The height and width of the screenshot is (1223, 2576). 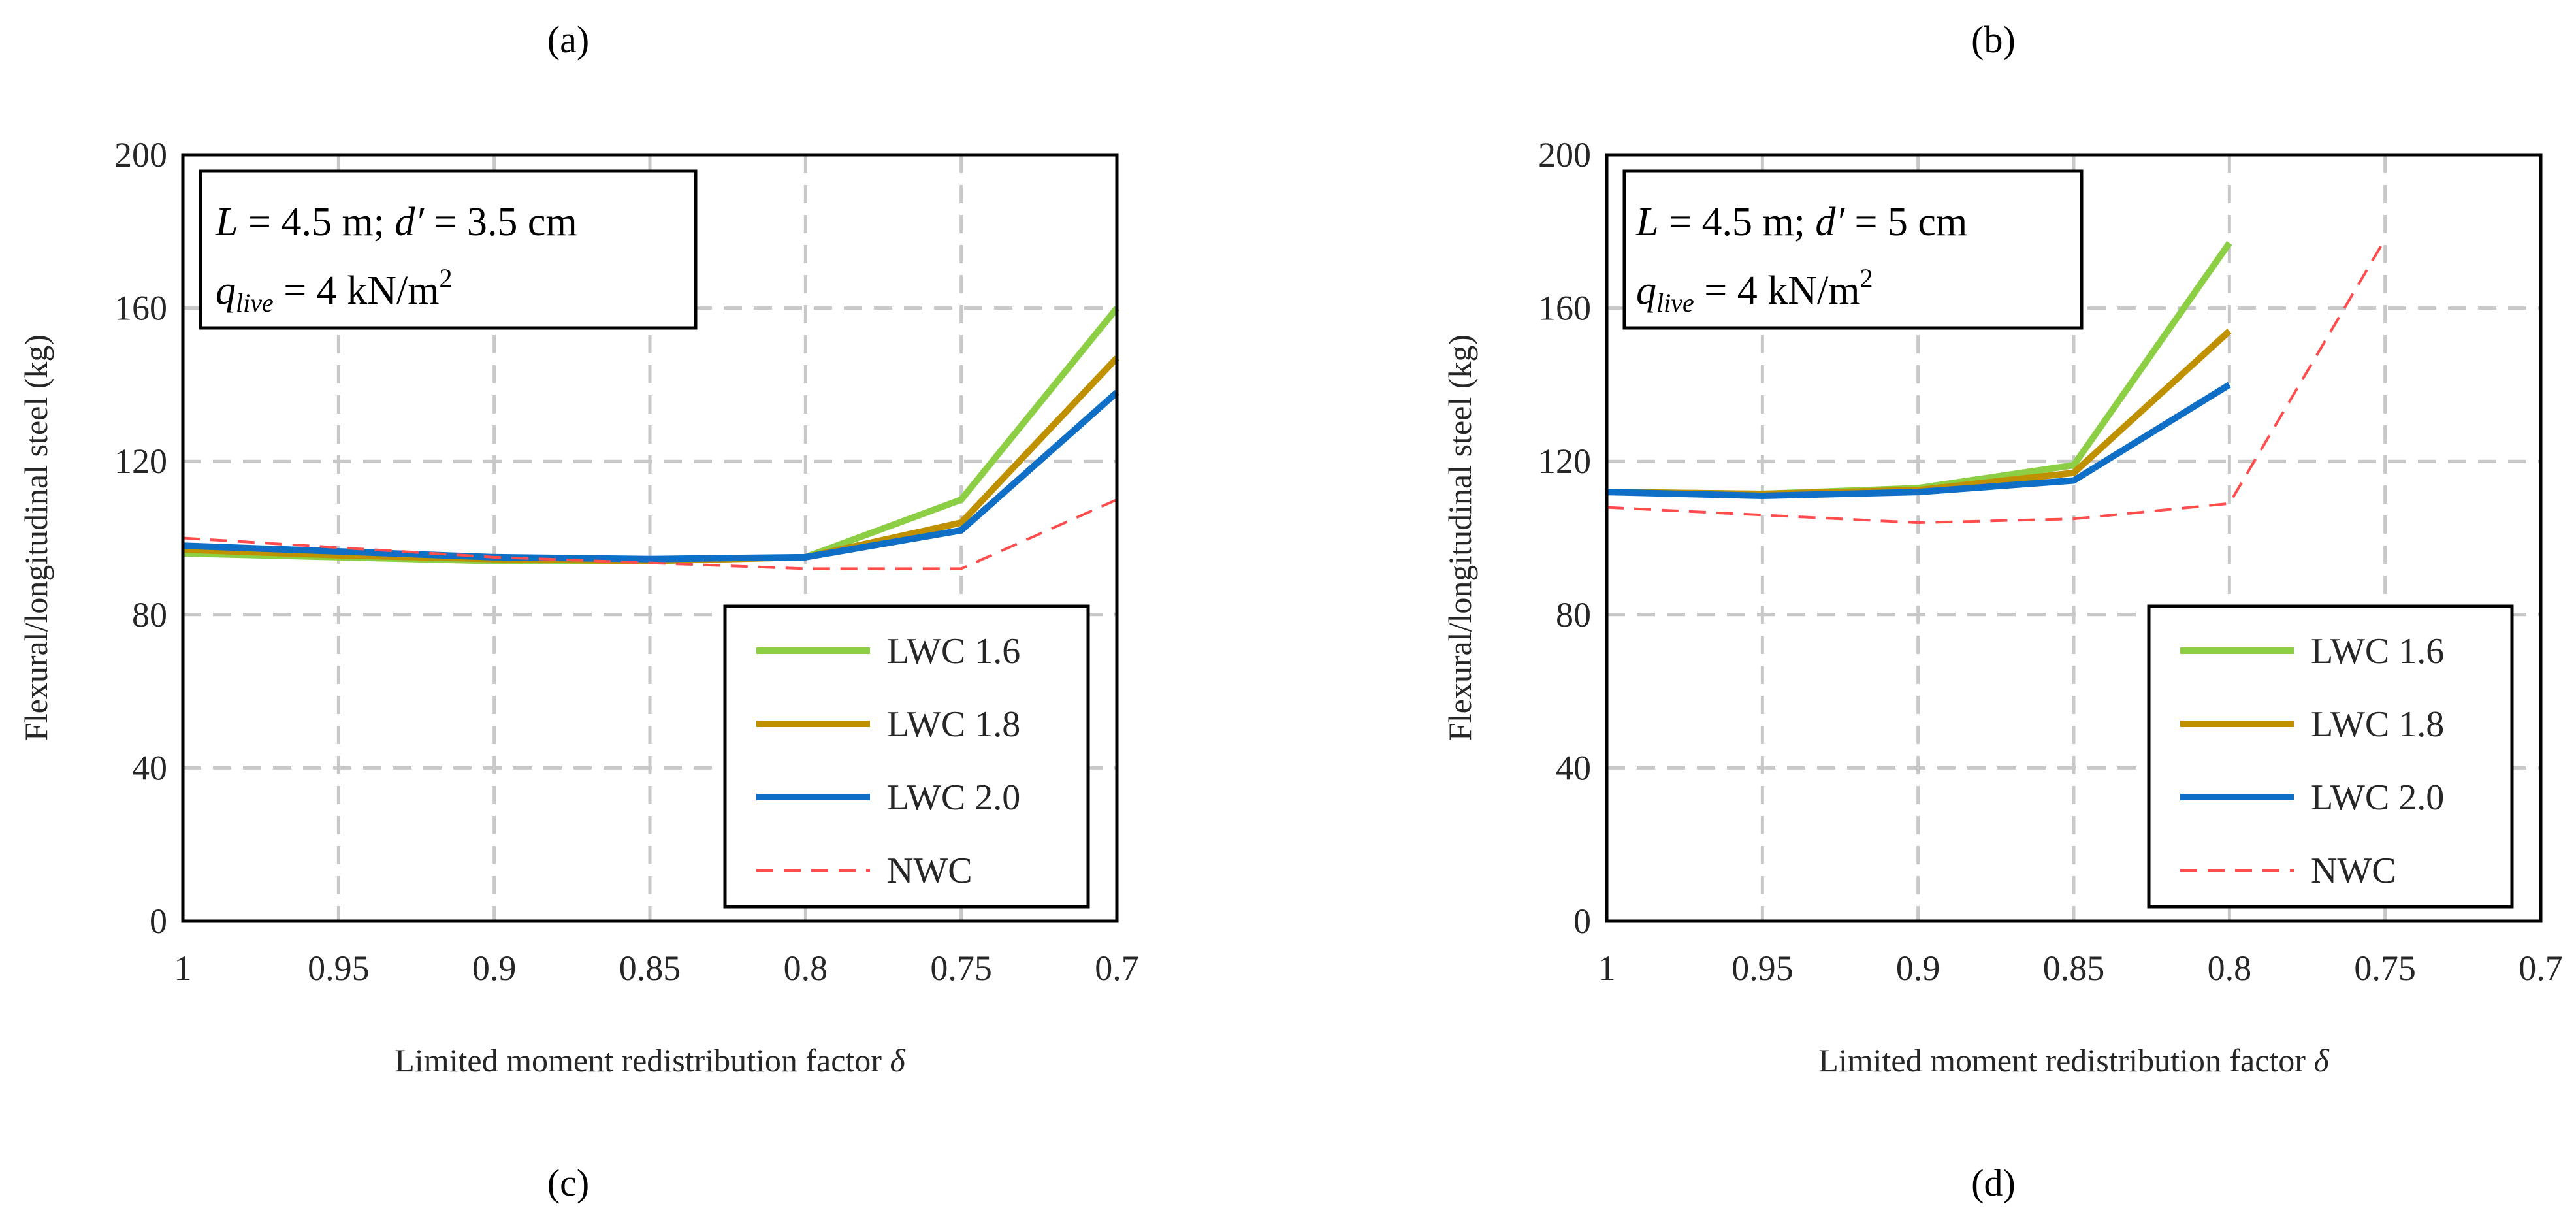 I want to click on chart-right-legend-box, so click(x=2330, y=756).